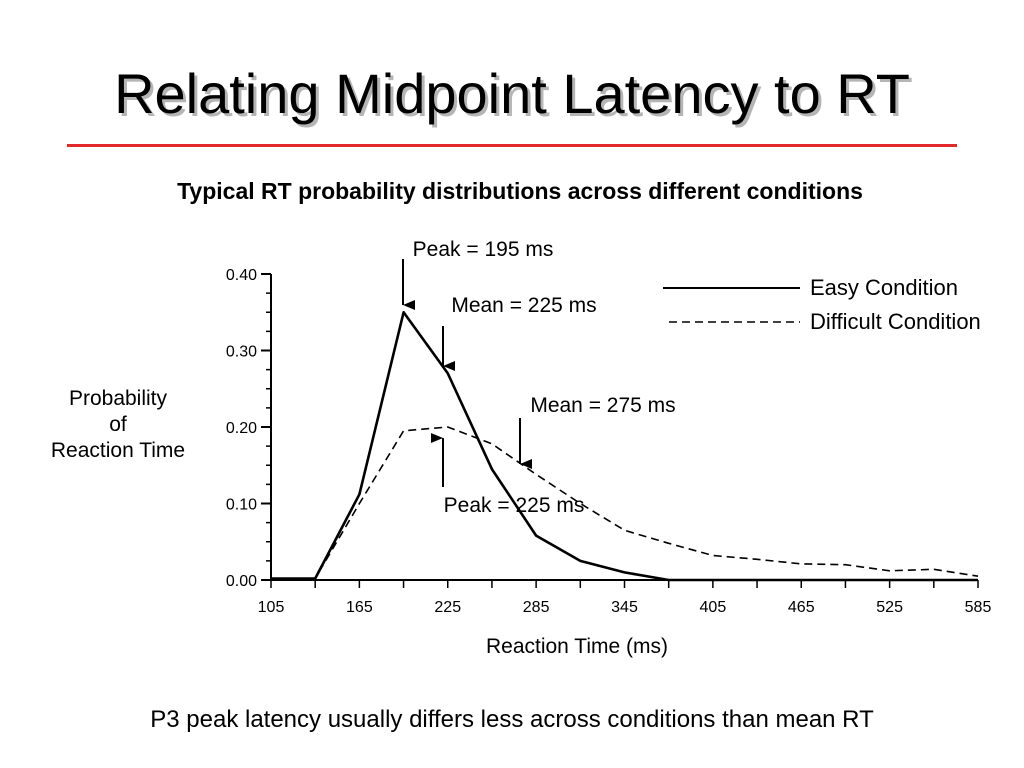 The width and height of the screenshot is (1024, 768). What do you see at coordinates (536, 607) in the screenshot?
I see `x-tick-label: 285` at bounding box center [536, 607].